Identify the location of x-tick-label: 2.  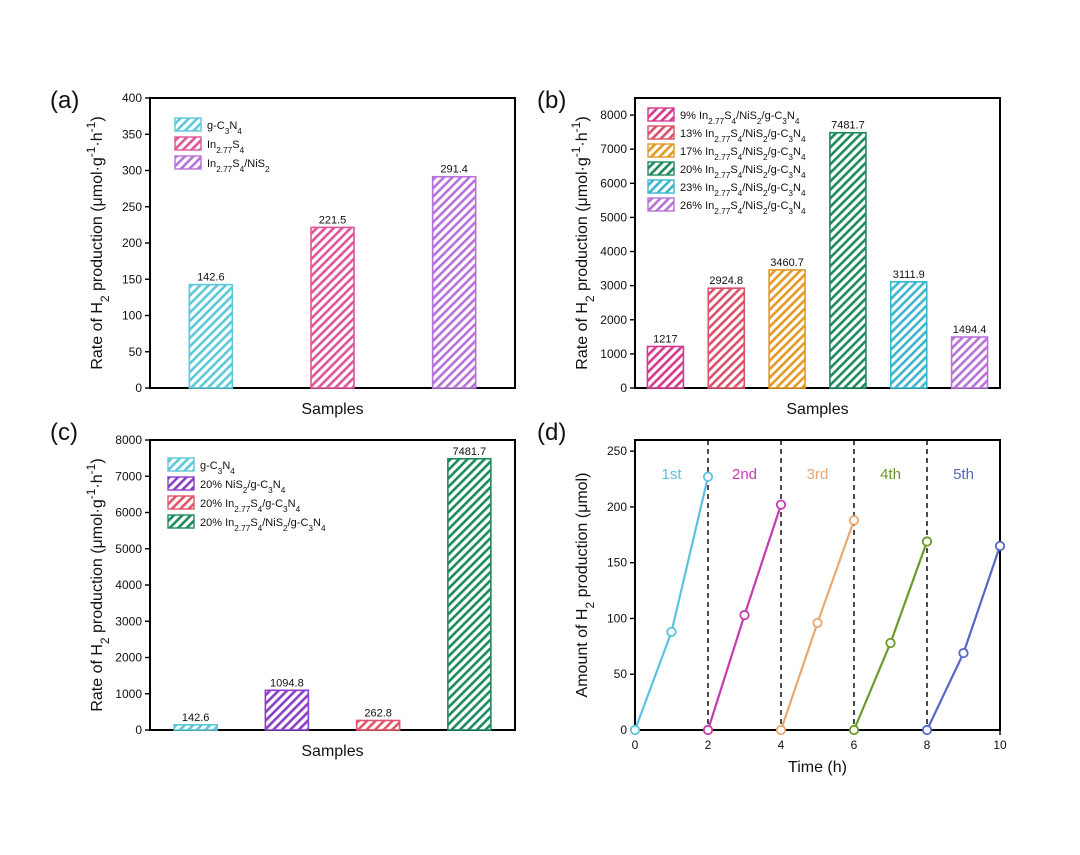
(708, 745).